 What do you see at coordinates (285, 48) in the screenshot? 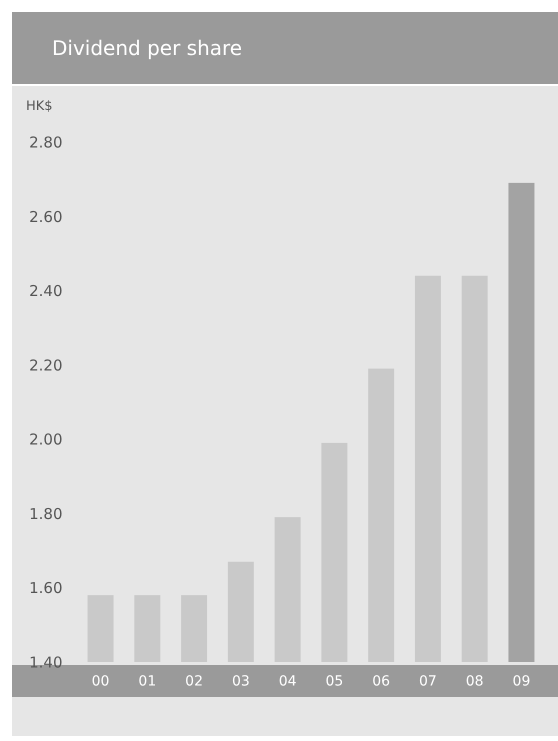
I see `chart-title: Dividend per share` at bounding box center [285, 48].